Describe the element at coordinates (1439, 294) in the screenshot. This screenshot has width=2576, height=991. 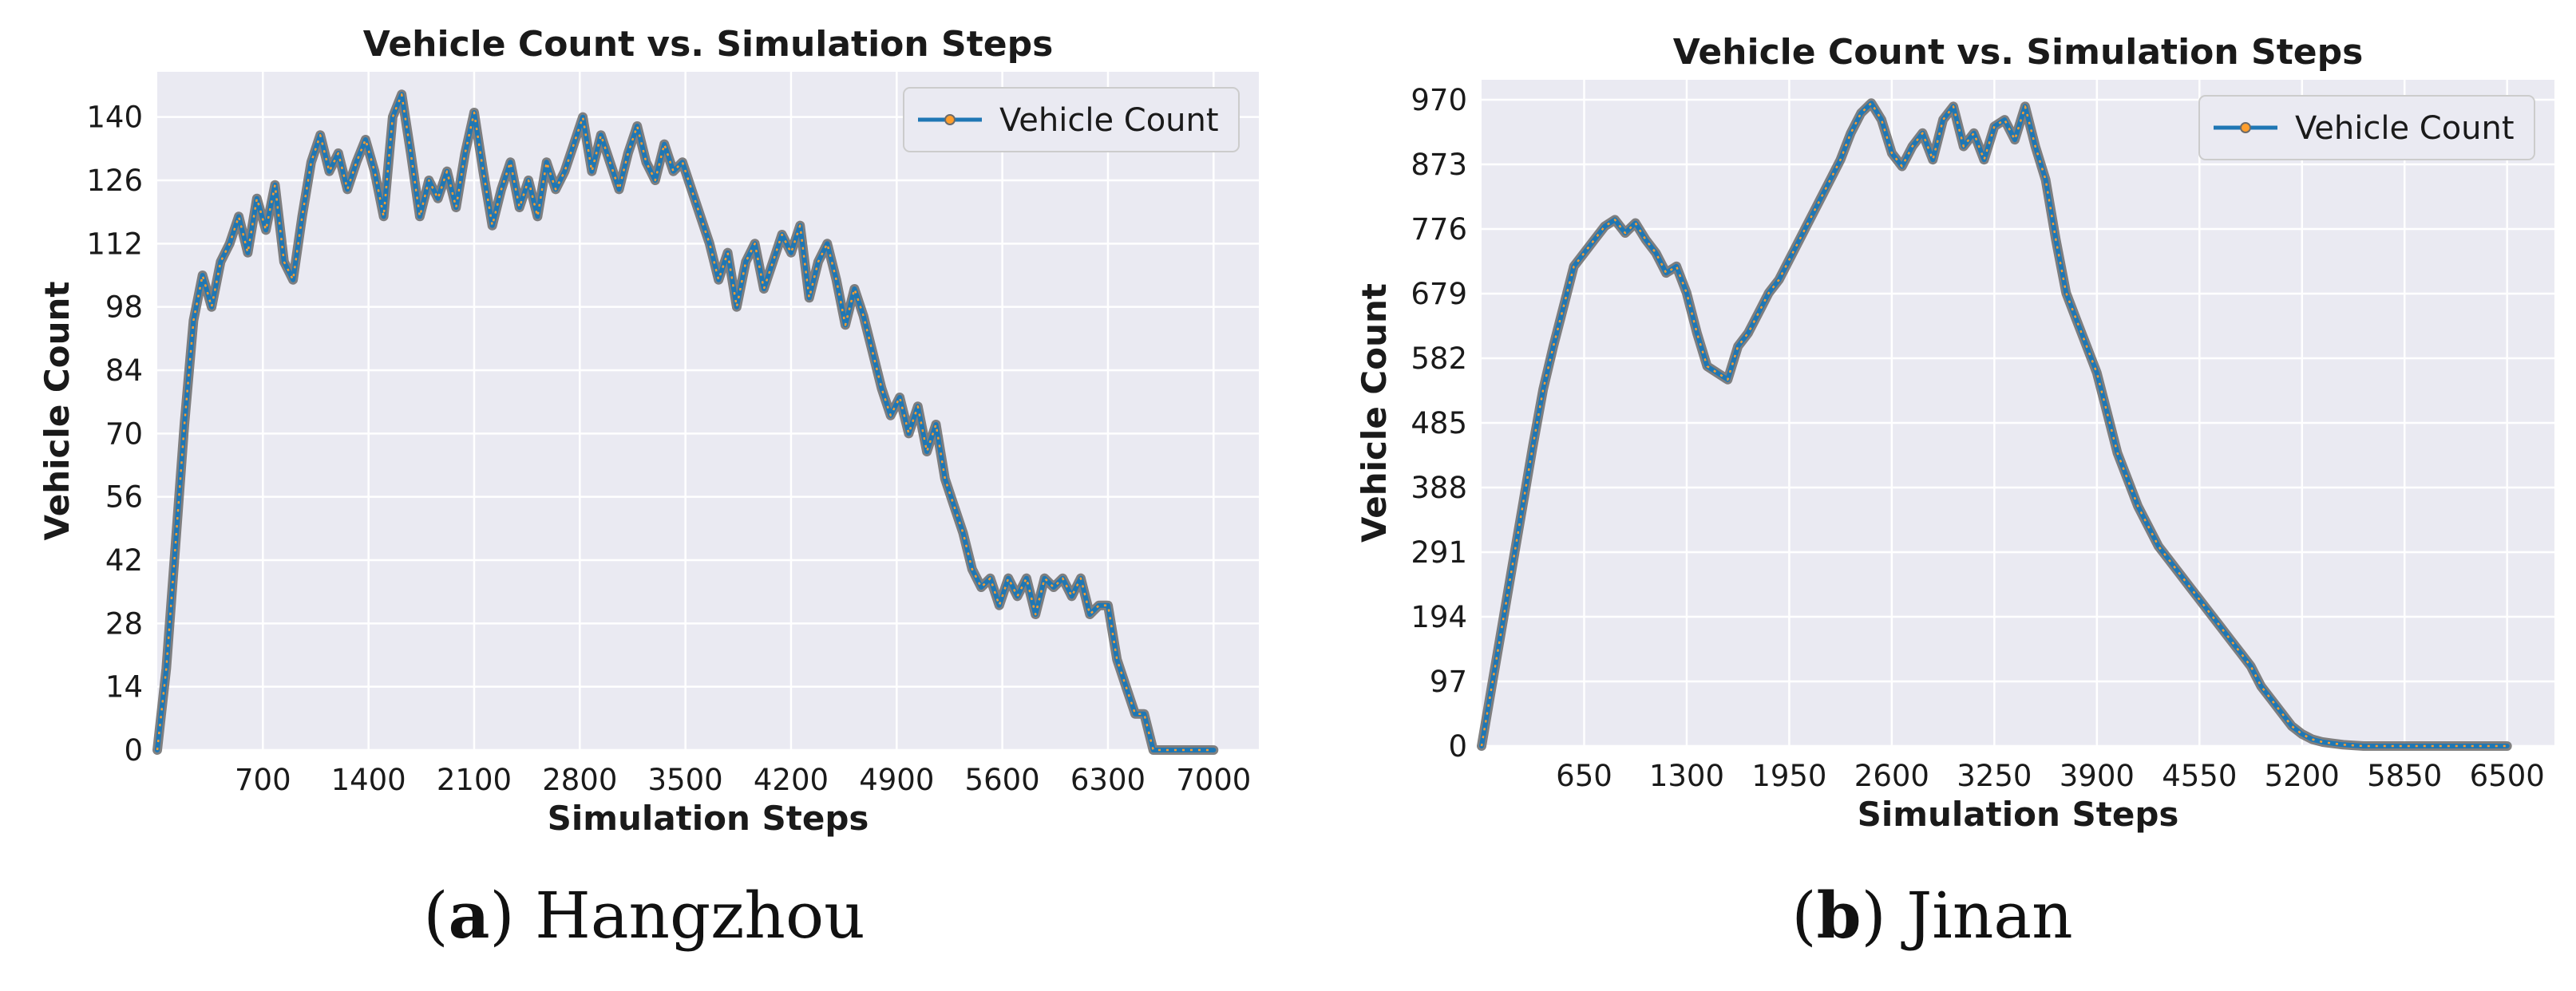
I see `y-tick-label: 679` at that location.